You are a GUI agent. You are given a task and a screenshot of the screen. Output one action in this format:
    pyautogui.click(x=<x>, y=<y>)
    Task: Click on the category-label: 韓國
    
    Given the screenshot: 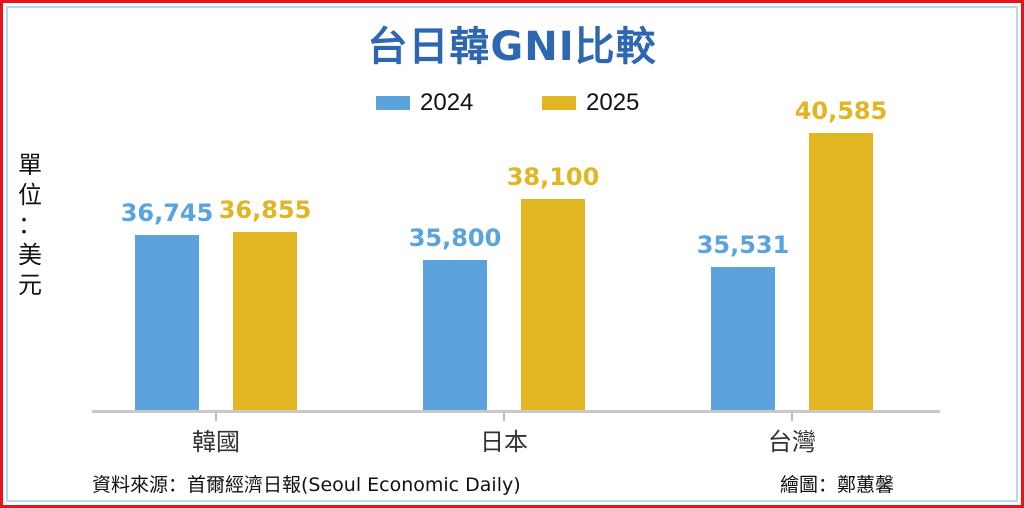 What is the action you would take?
    pyautogui.click(x=216, y=442)
    